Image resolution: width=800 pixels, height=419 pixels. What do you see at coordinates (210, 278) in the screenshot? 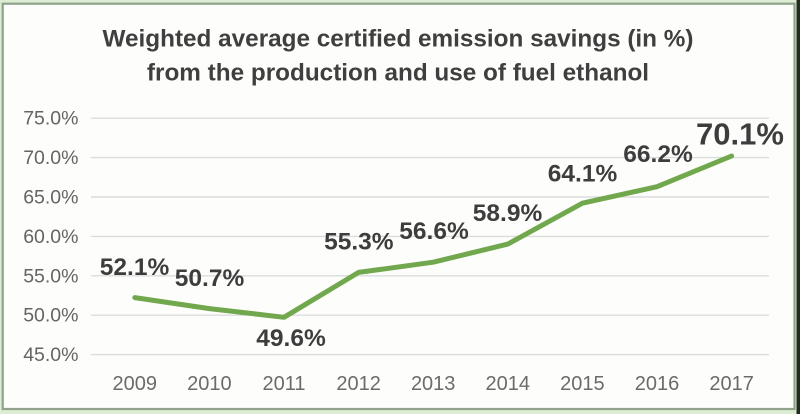
I see `svg-text: 50.7%` at bounding box center [210, 278].